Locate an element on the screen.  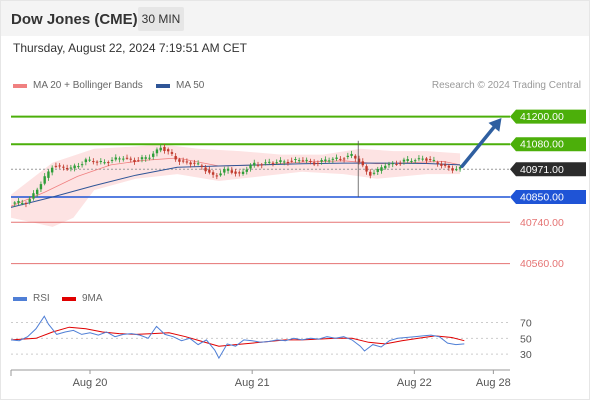
timeframe-button: 30 MIN is located at coordinates (161, 19).